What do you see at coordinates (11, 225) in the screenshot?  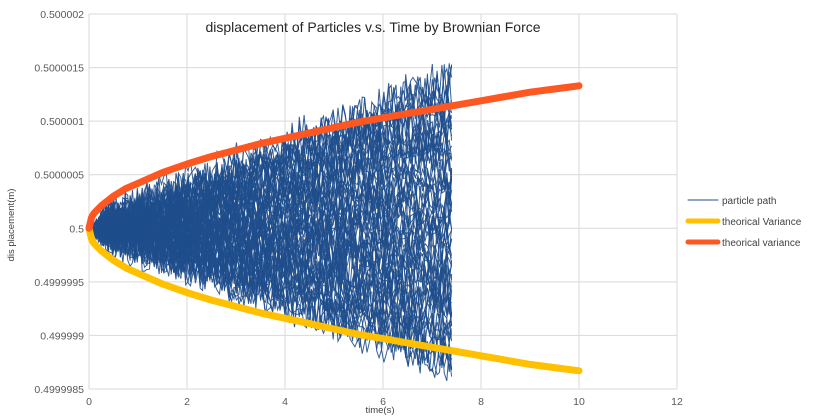 I see `y-axis-label: dis placement(m)` at bounding box center [11, 225].